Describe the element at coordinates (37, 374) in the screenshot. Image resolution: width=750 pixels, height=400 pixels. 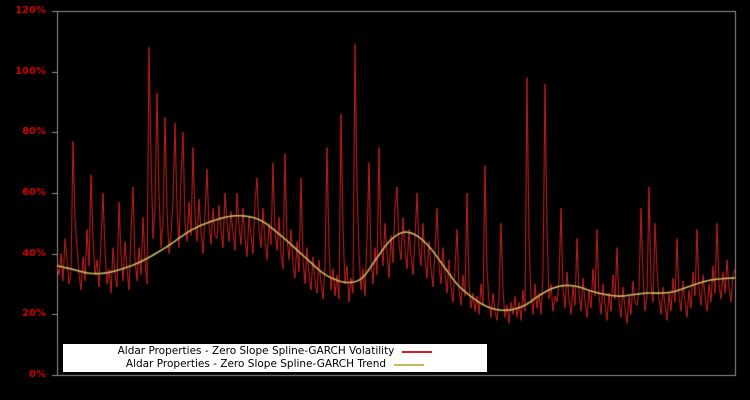
I see `y-axis-label: 0%` at that location.